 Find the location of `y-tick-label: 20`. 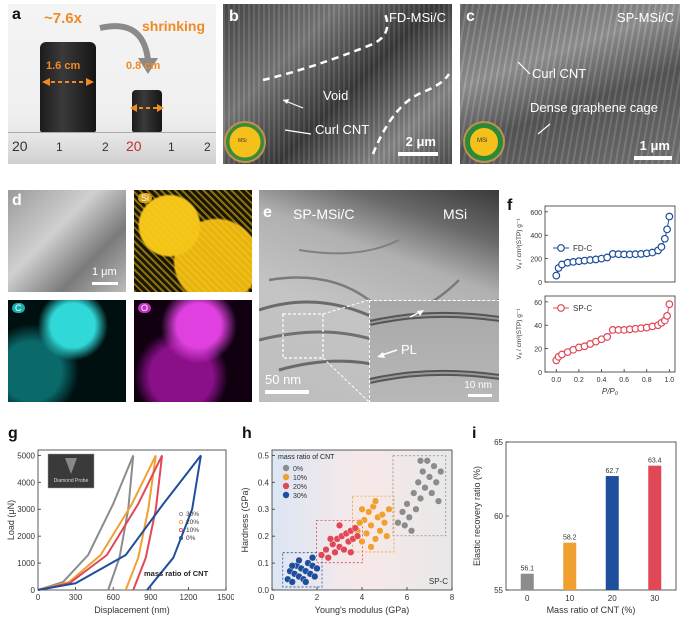

y-tick-label: 20 is located at coordinates (538, 350).